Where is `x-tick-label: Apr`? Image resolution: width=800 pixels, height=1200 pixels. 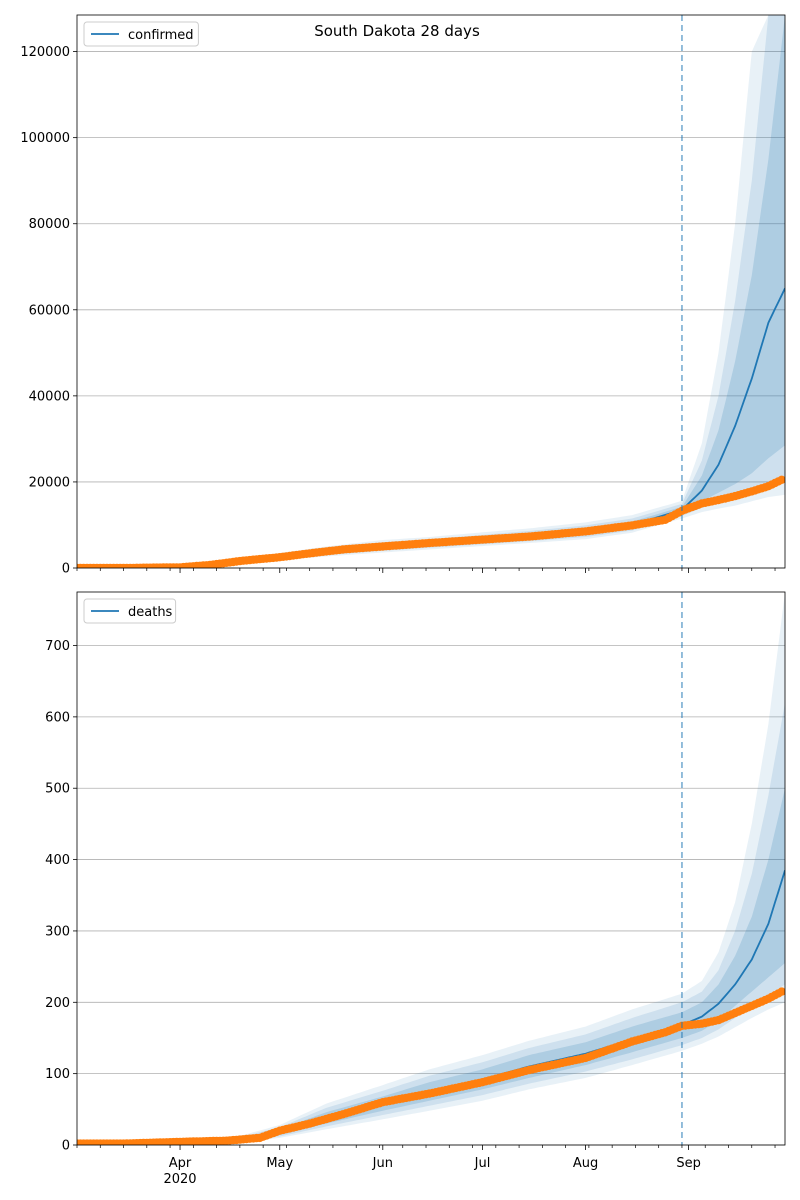
x-tick-label: Apr is located at coordinates (180, 1163).